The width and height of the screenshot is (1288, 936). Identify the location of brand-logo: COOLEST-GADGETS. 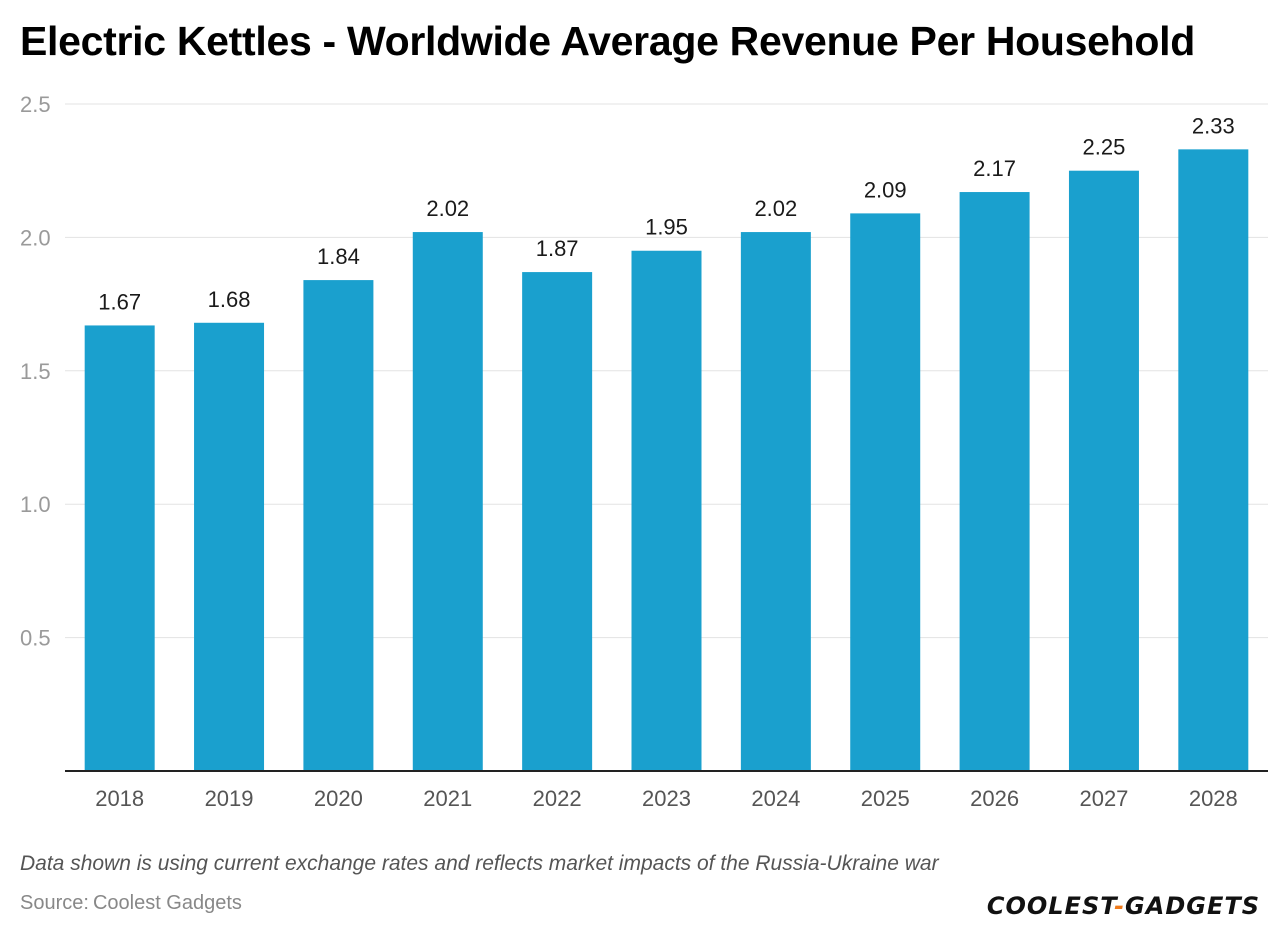
(1123, 906).